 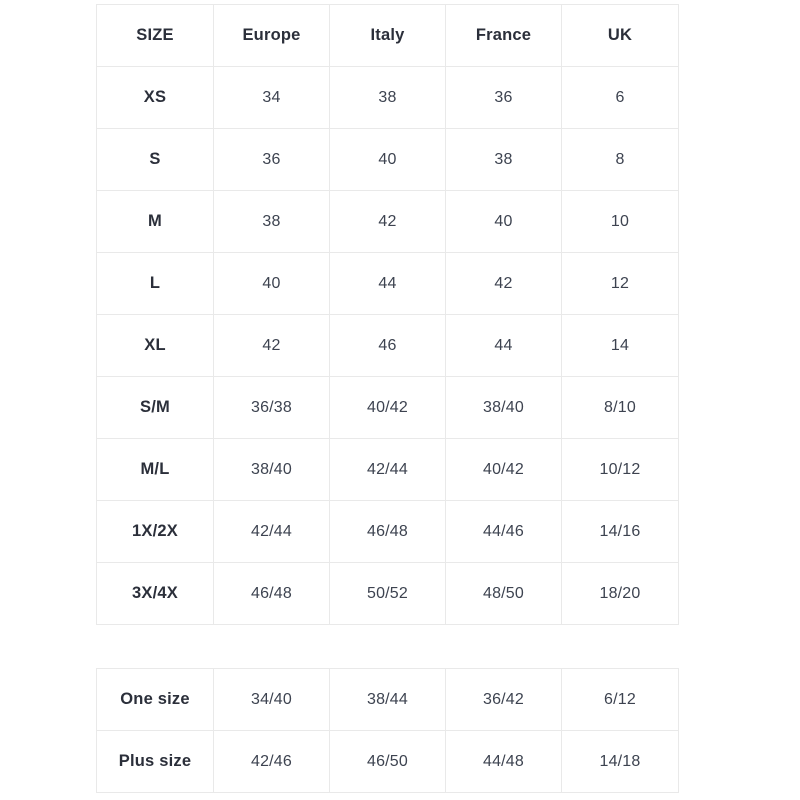 What do you see at coordinates (155, 699) in the screenshot?
I see `row-label: One size` at bounding box center [155, 699].